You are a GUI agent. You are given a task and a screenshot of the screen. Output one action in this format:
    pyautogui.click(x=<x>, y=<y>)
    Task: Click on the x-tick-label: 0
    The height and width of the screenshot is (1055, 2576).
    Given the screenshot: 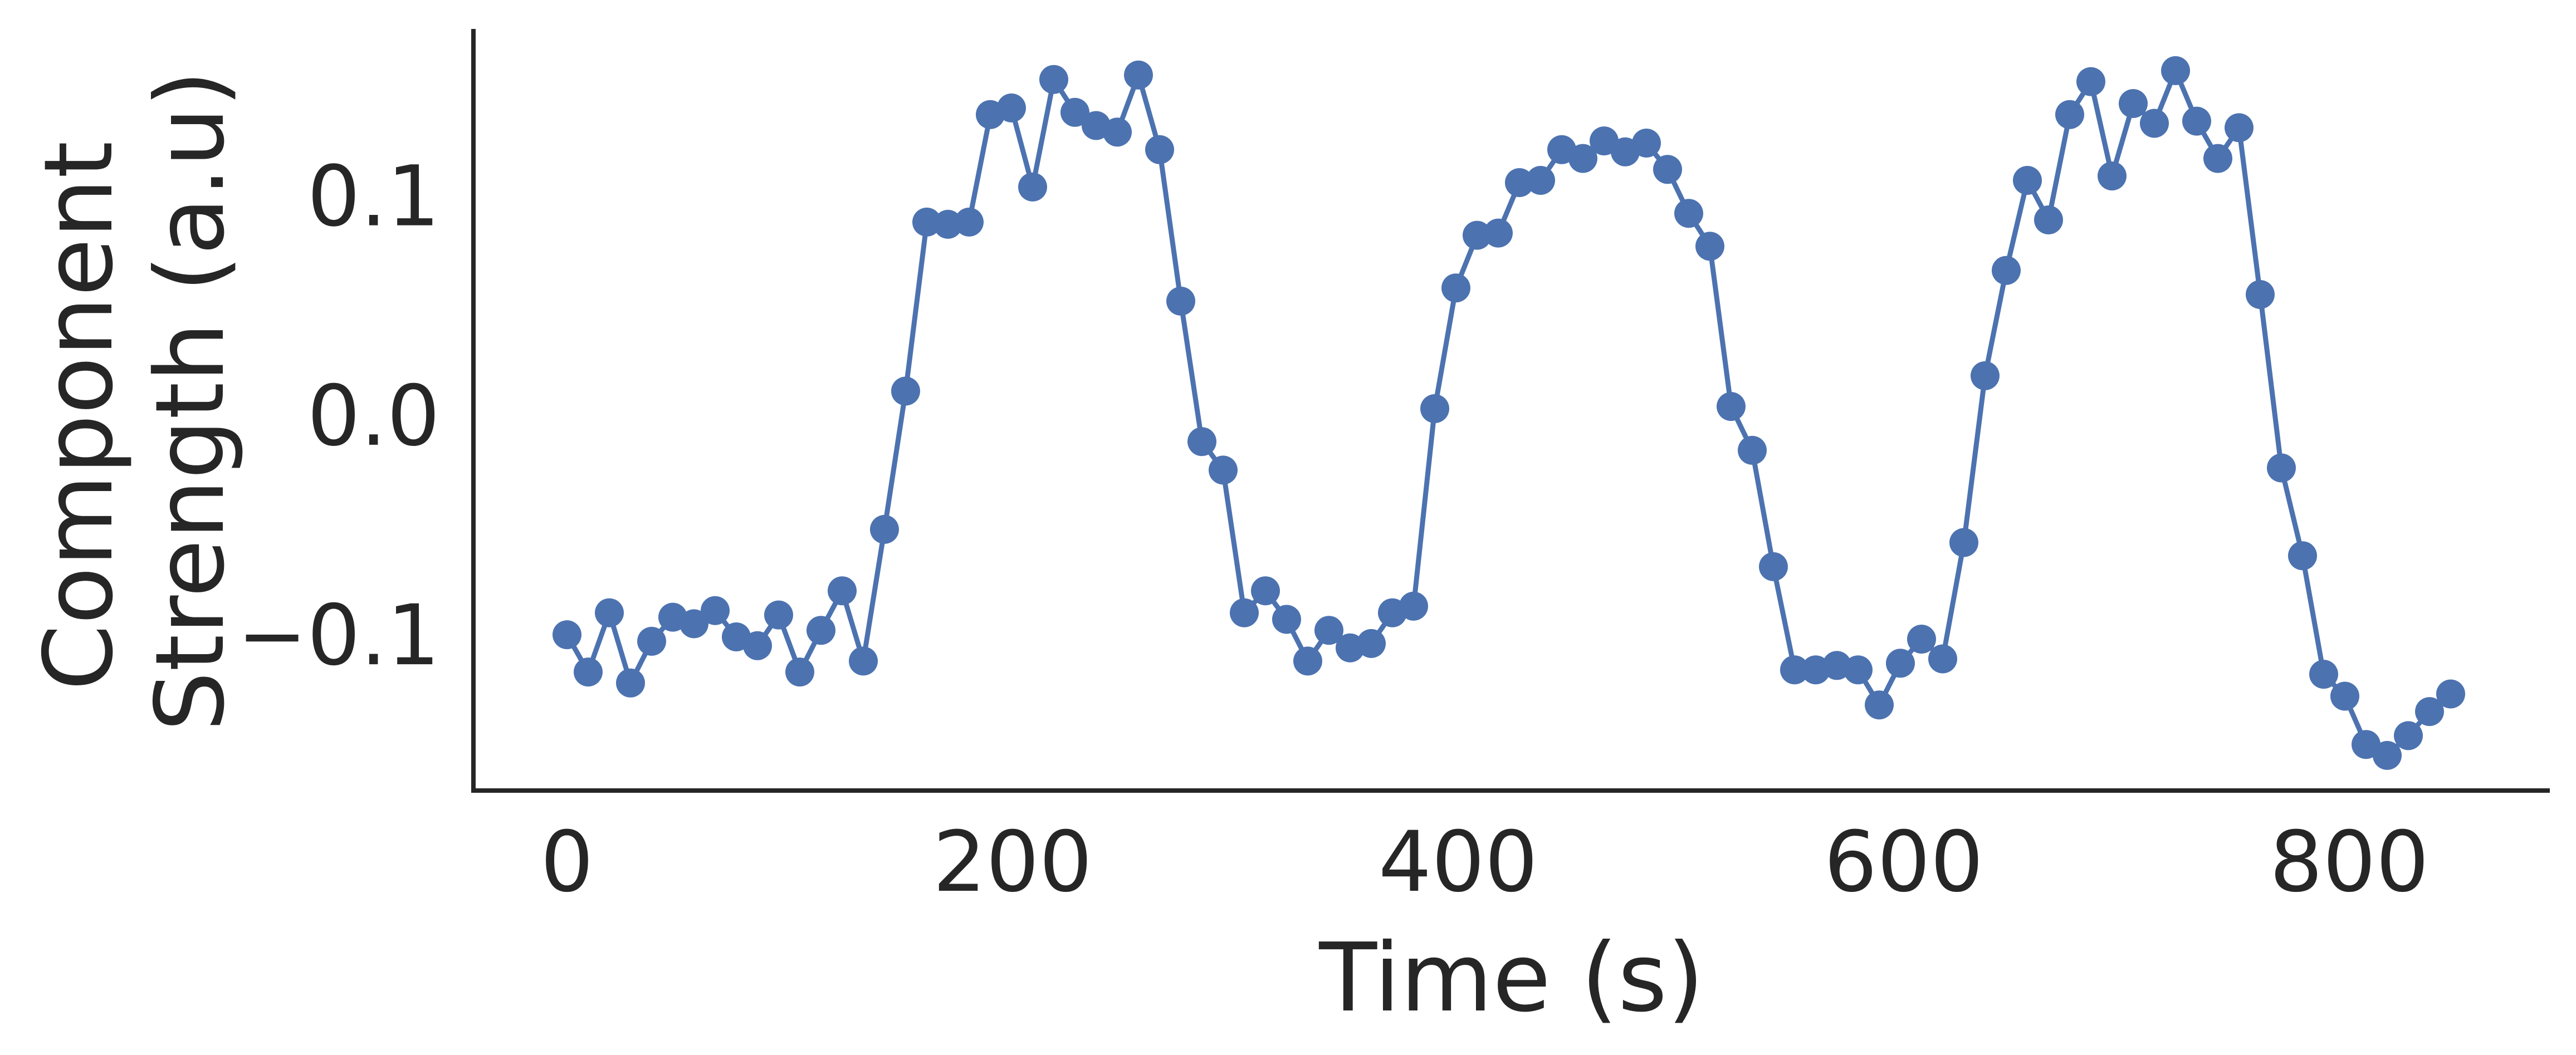 What is the action you would take?
    pyautogui.click(x=566, y=862)
    